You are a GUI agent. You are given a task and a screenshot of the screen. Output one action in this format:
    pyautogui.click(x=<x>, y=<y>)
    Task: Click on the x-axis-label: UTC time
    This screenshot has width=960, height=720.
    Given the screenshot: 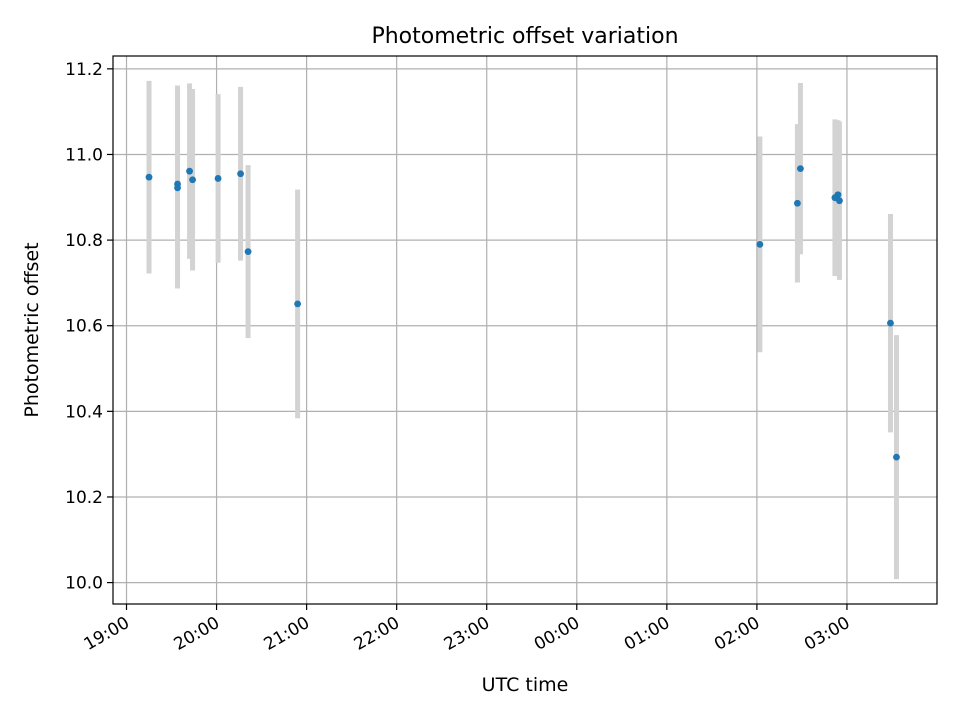 What is the action you would take?
    pyautogui.click(x=525, y=685)
    